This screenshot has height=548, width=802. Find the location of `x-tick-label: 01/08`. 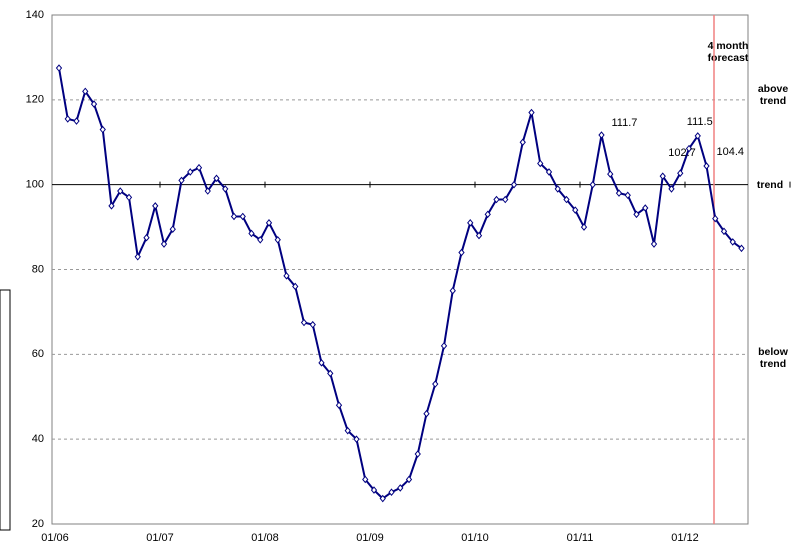

x-tick-label: 01/08 is located at coordinates (265, 538).